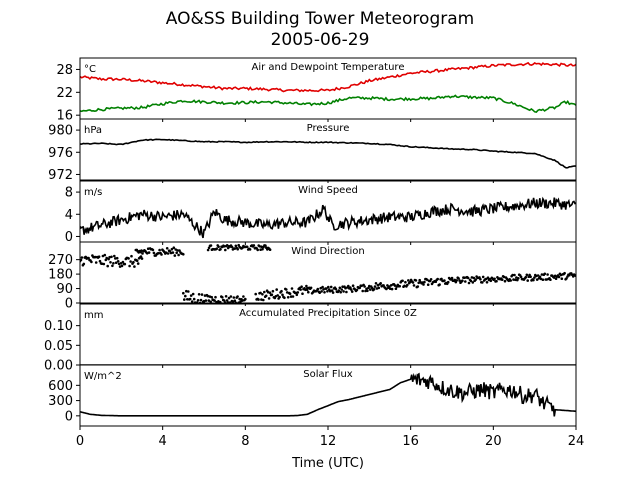 The height and width of the screenshot is (480, 640). I want to click on y-tick-label-pressure: 980, so click(60, 131).